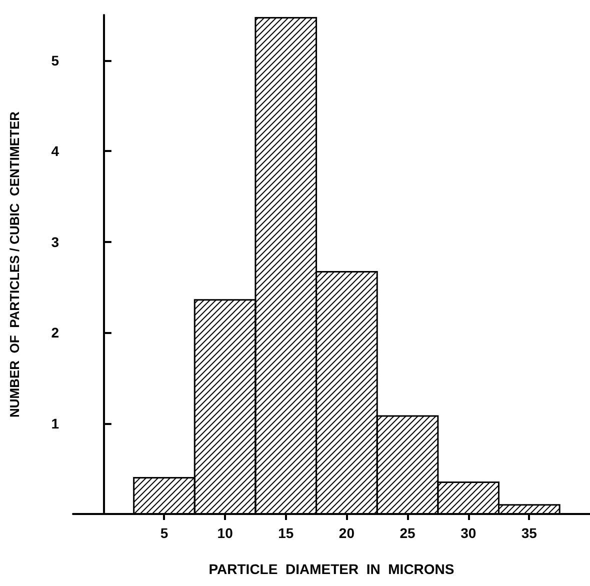  I want to click on x-tick-label: 35, so click(529, 533).